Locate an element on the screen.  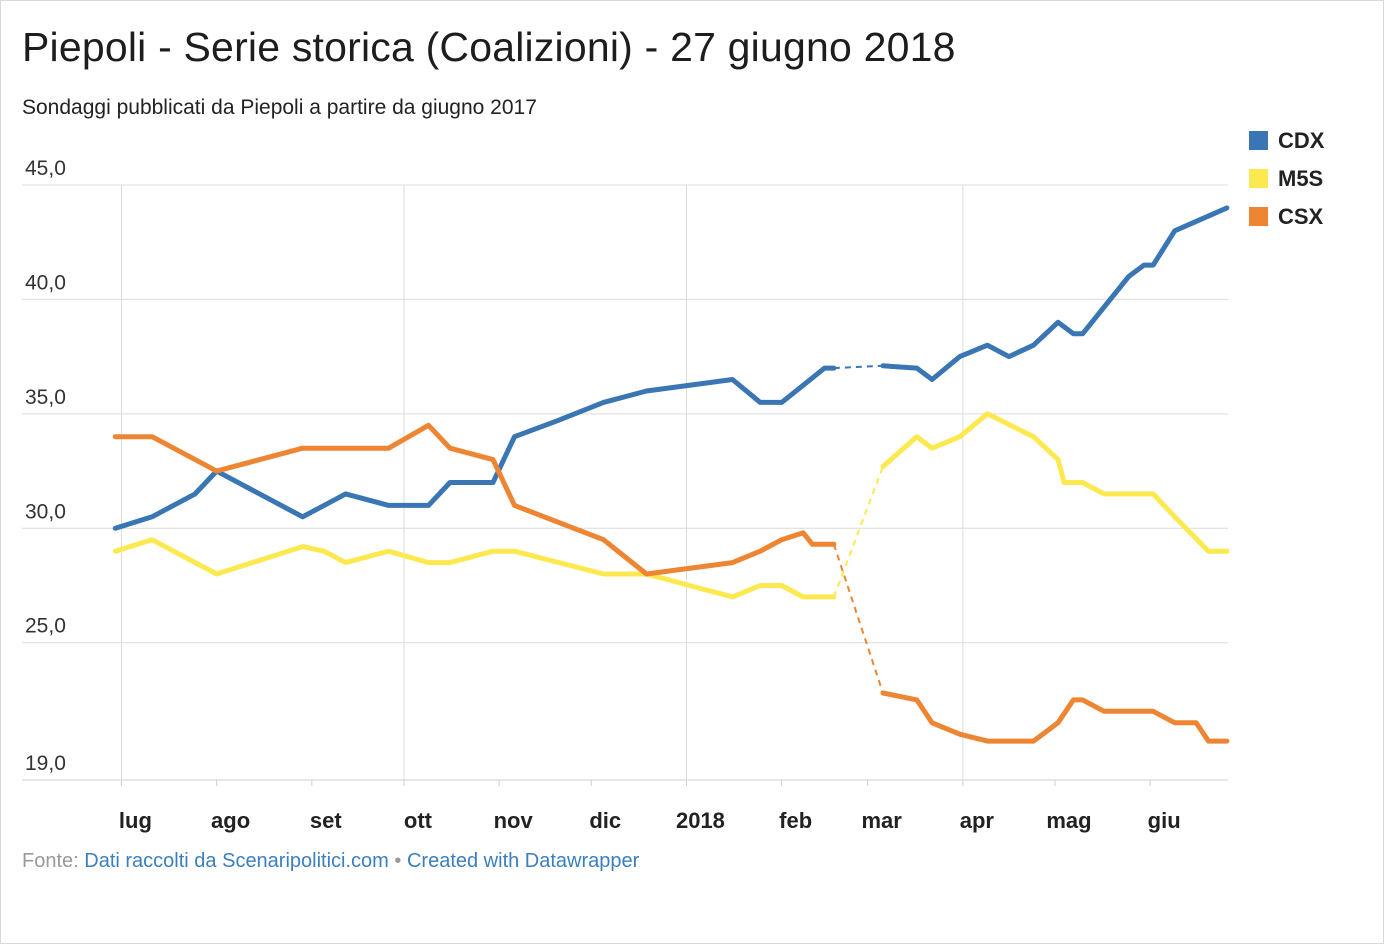
x-tick-label: feb is located at coordinates (795, 820).